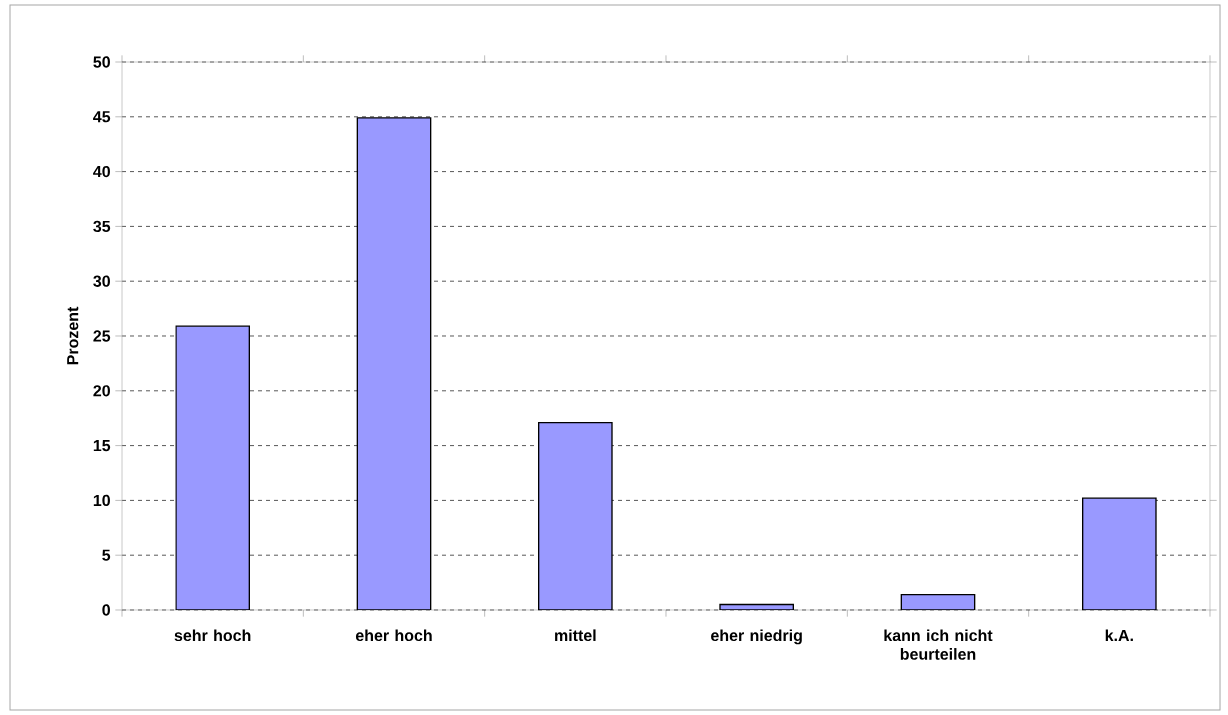  I want to click on y-tick-label: 50, so click(101, 62).